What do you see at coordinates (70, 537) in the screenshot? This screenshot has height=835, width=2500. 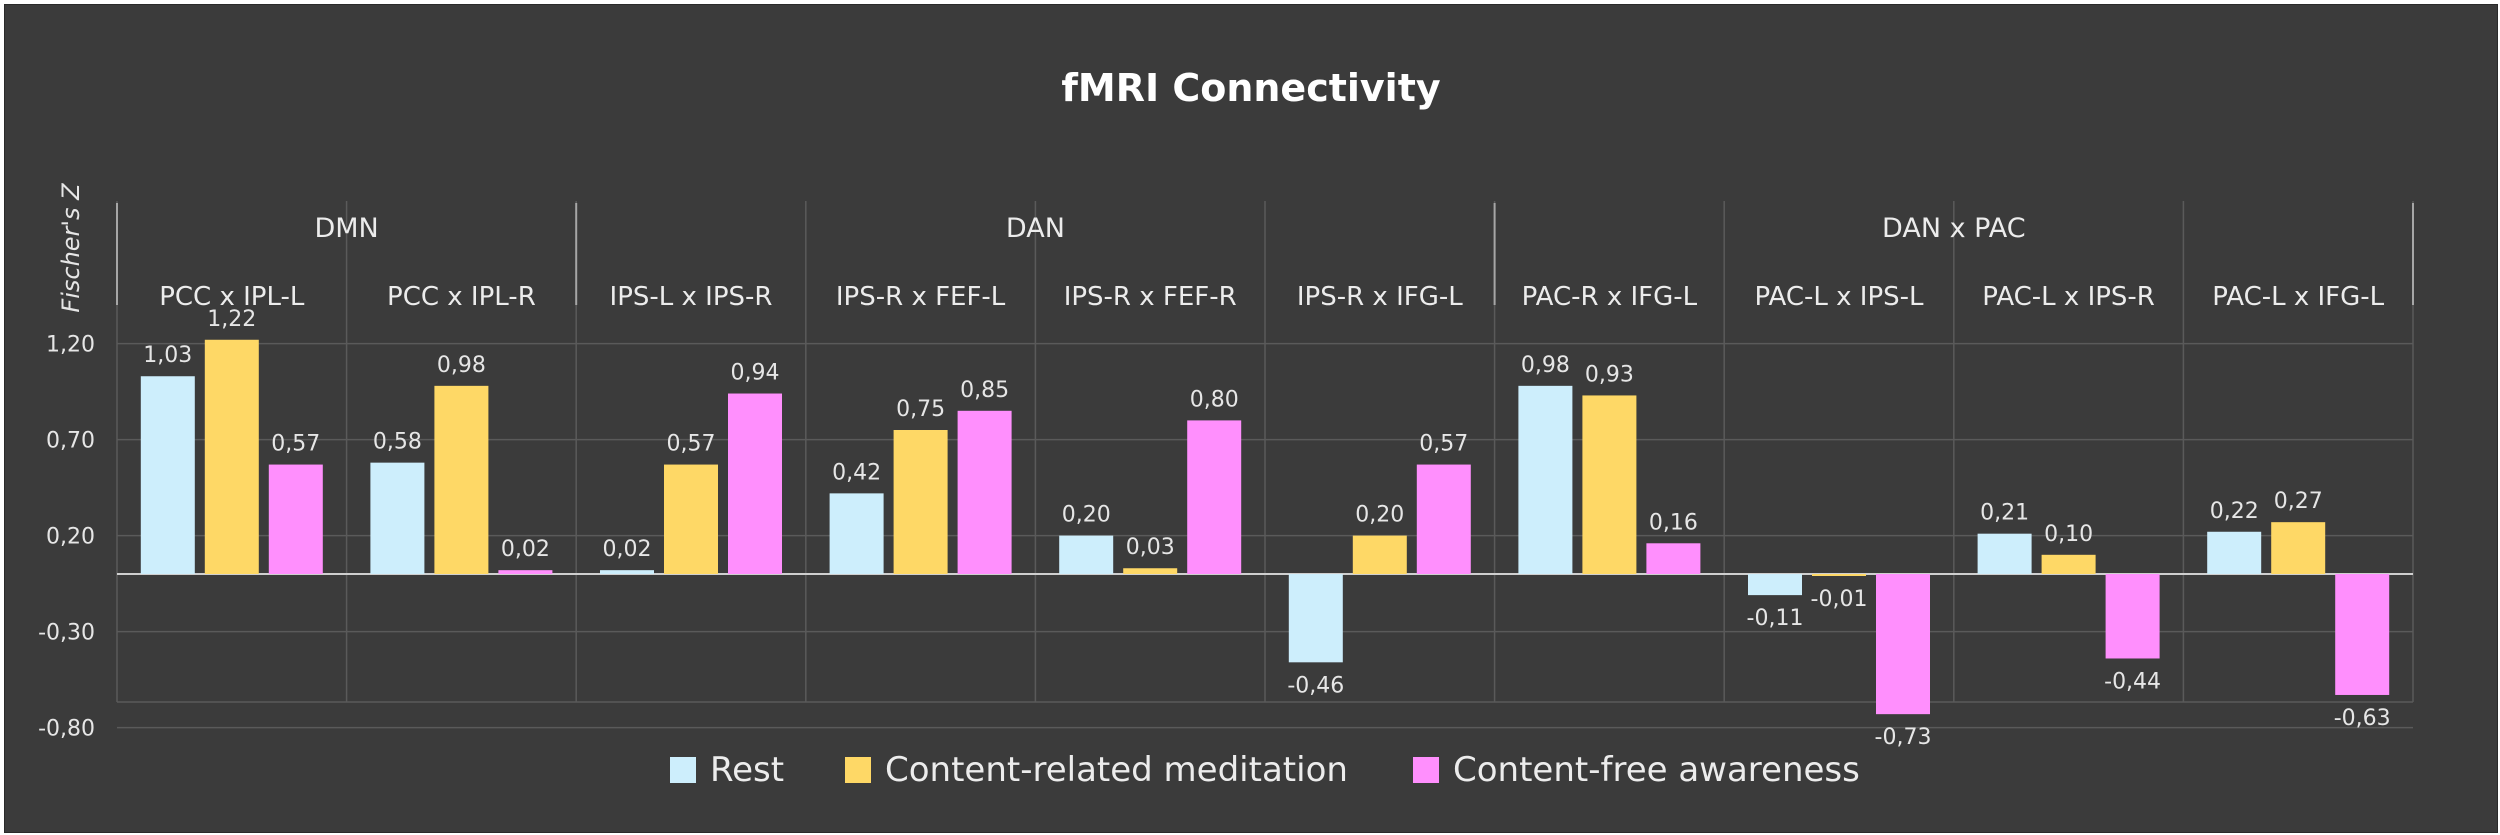 I see `y-tick-label: 0,20` at bounding box center [70, 537].